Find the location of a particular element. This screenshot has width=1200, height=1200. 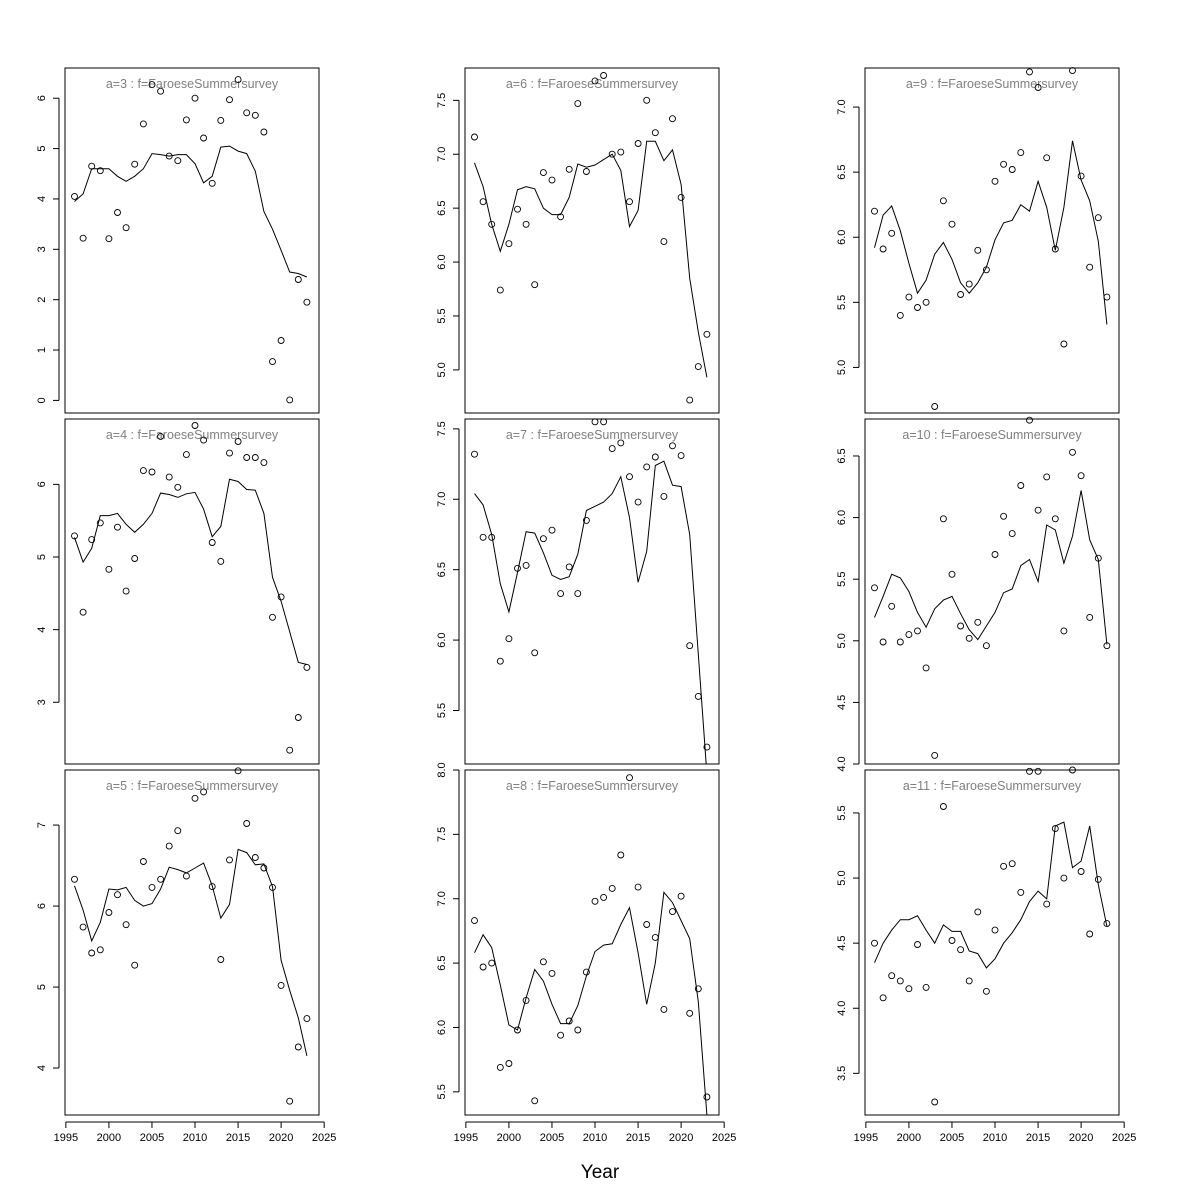

x-tick-label: 1995 is located at coordinates (466, 1138).